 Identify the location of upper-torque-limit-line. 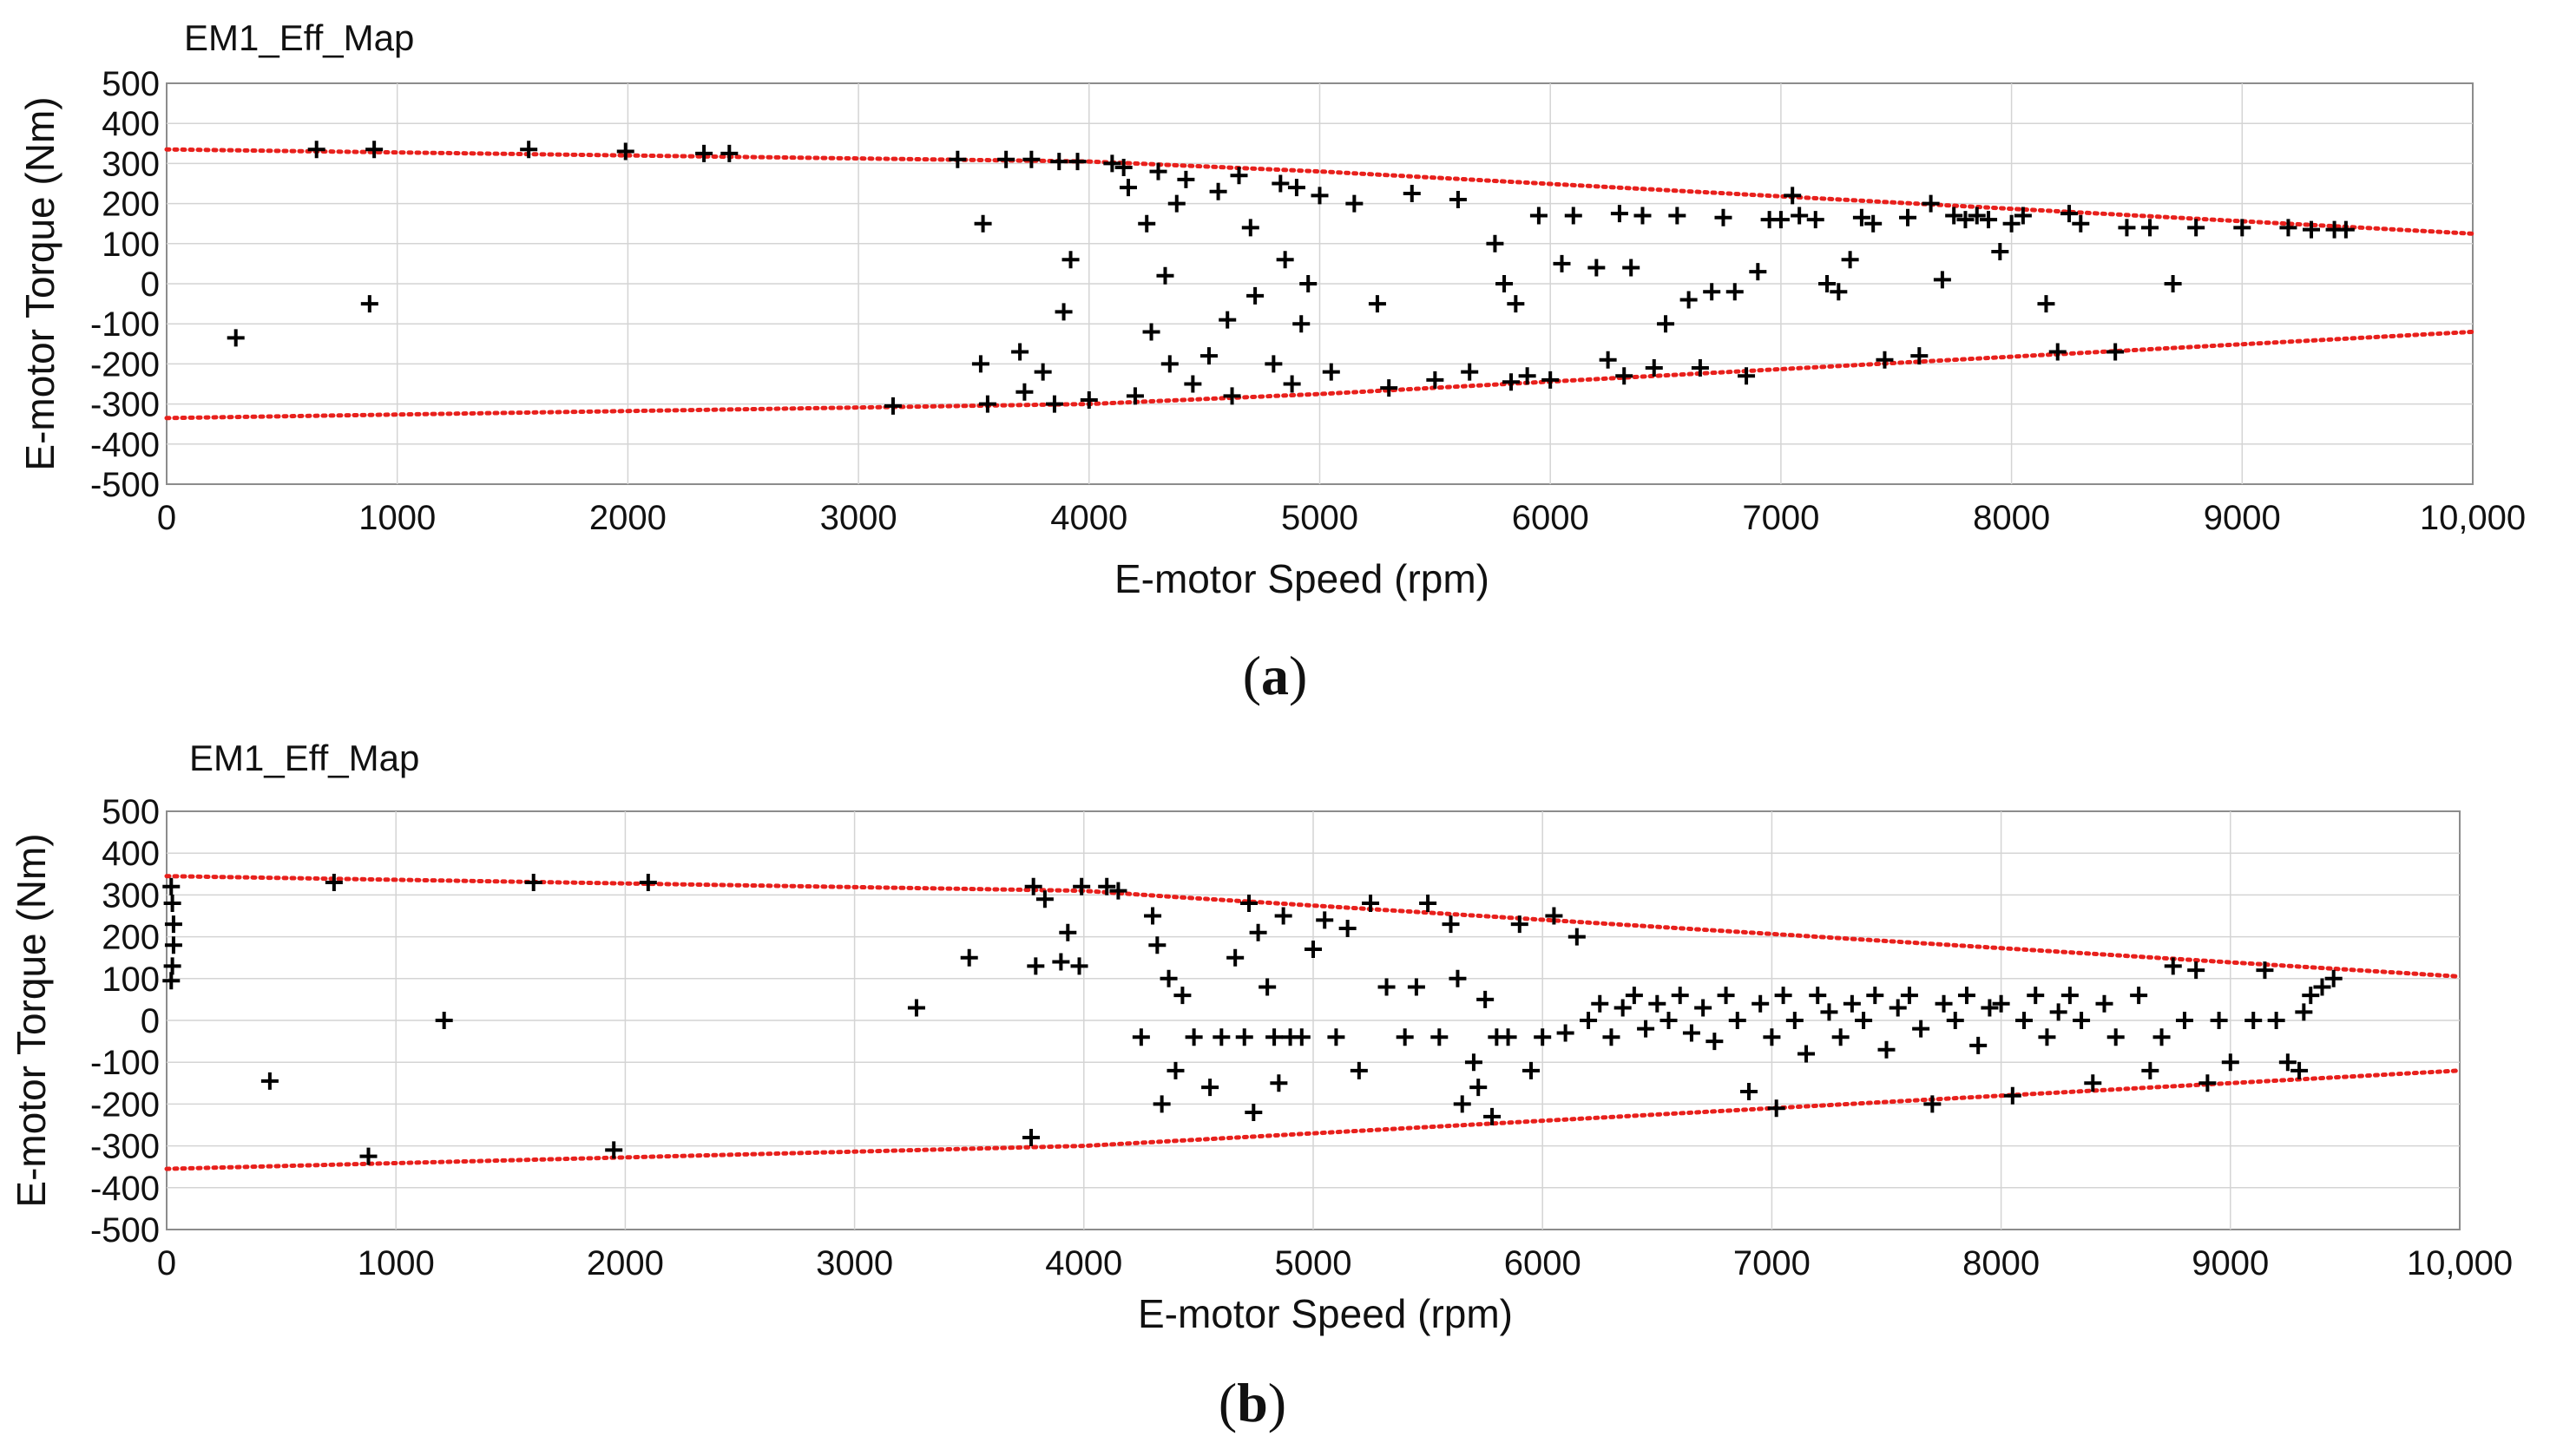
(1319, 191).